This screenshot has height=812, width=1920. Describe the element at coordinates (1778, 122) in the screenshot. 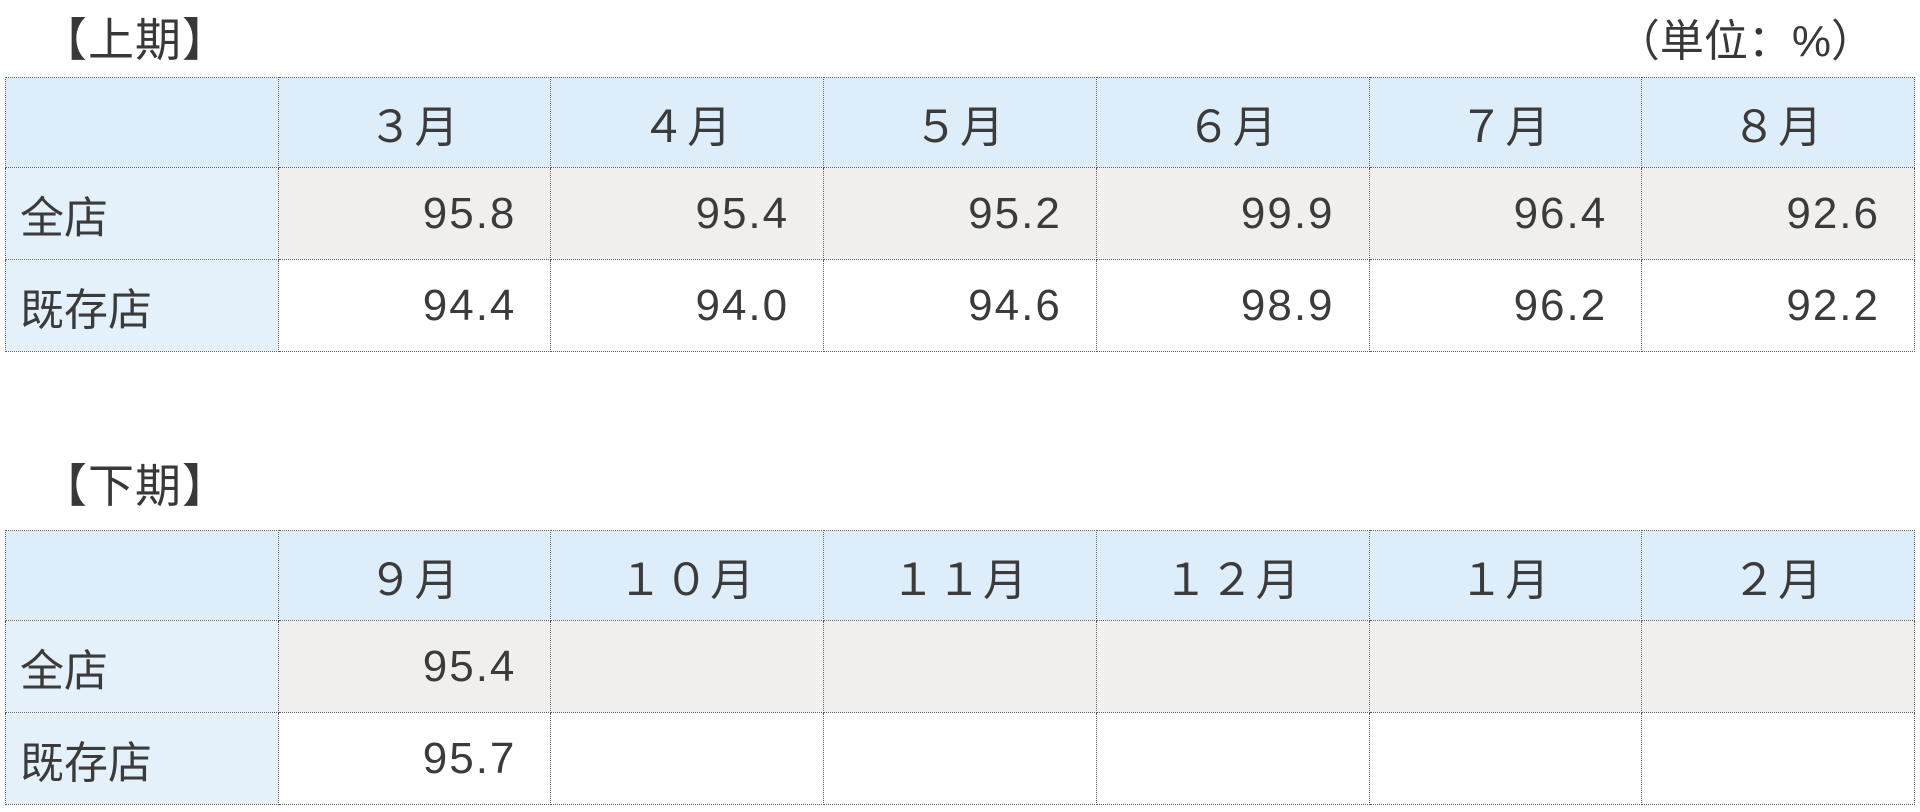

I see `month-header-aug: ８月` at that location.